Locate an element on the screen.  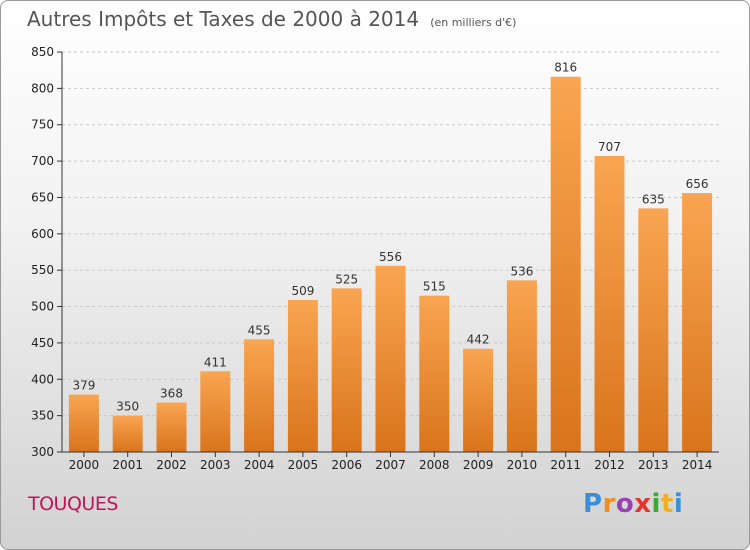
x-tick-label: 2001 is located at coordinates (127, 465).